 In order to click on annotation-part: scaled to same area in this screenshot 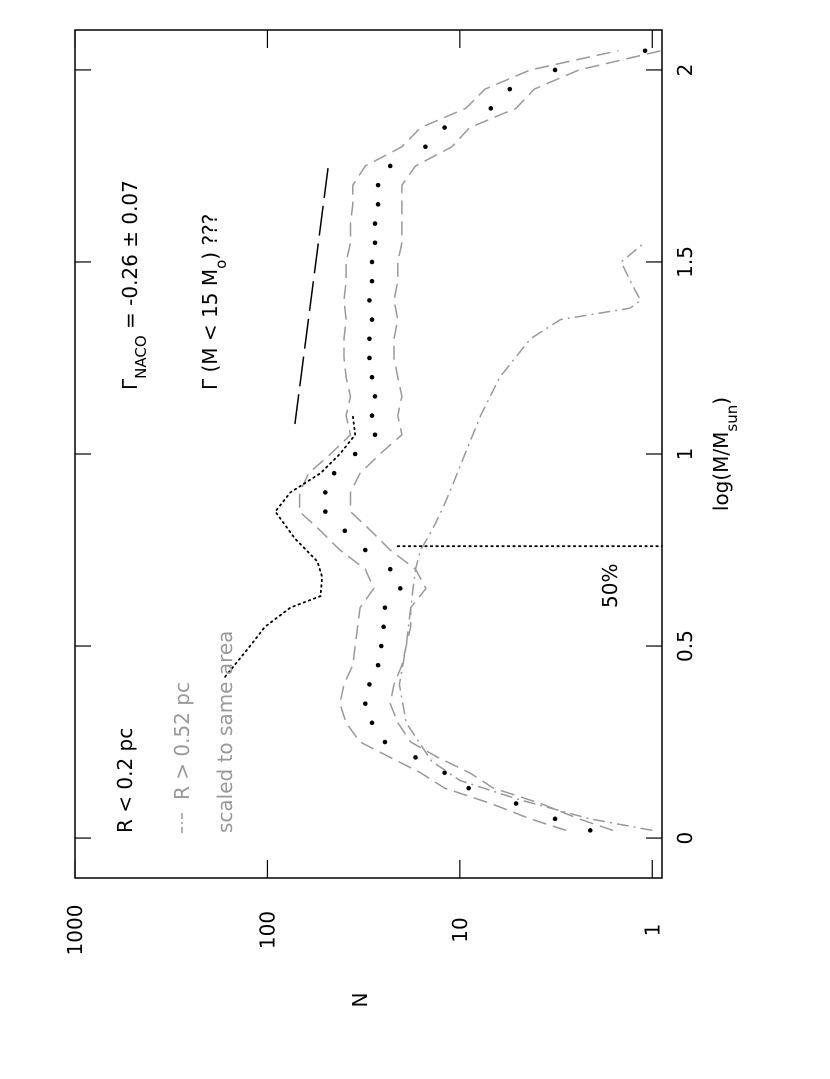, I will do `click(225, 732)`.